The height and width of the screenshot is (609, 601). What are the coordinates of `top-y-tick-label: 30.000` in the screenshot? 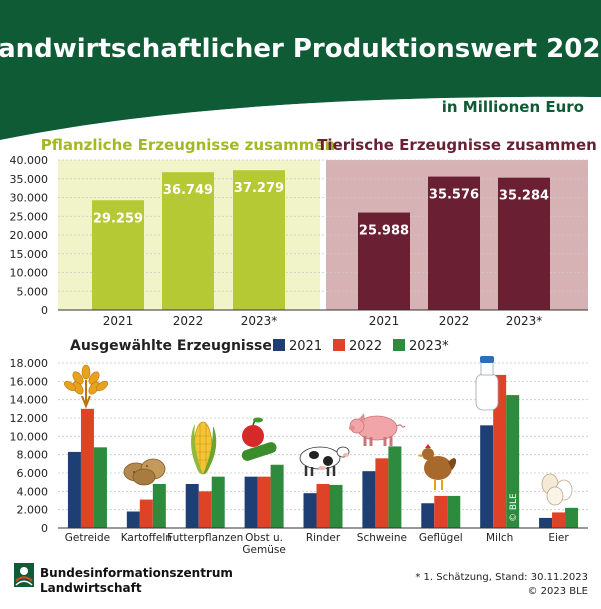 It's located at (29, 198).